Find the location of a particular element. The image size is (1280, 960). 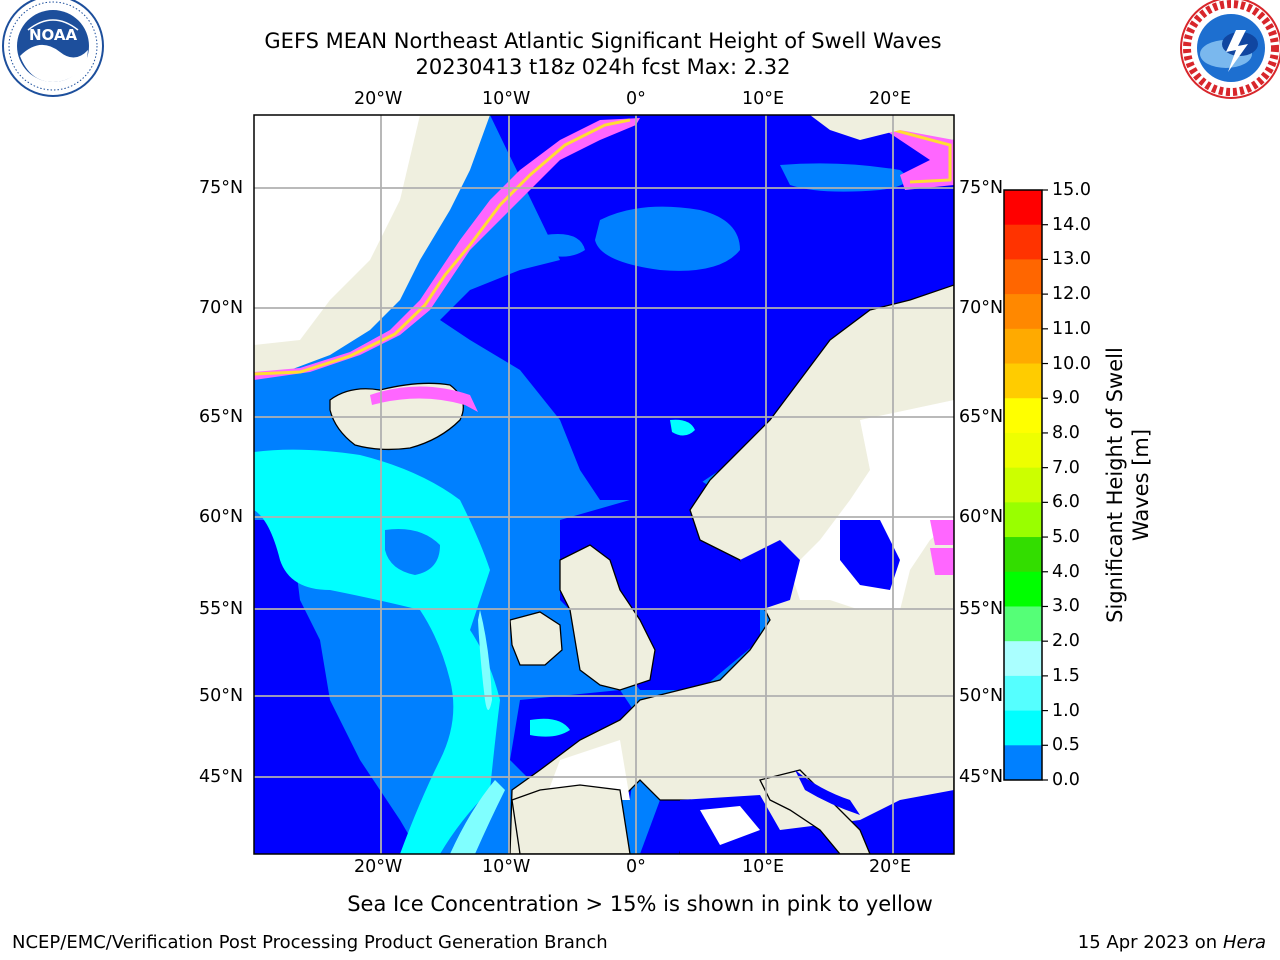

colorbar-tick-label: 8.0 is located at coordinates (1066, 432).